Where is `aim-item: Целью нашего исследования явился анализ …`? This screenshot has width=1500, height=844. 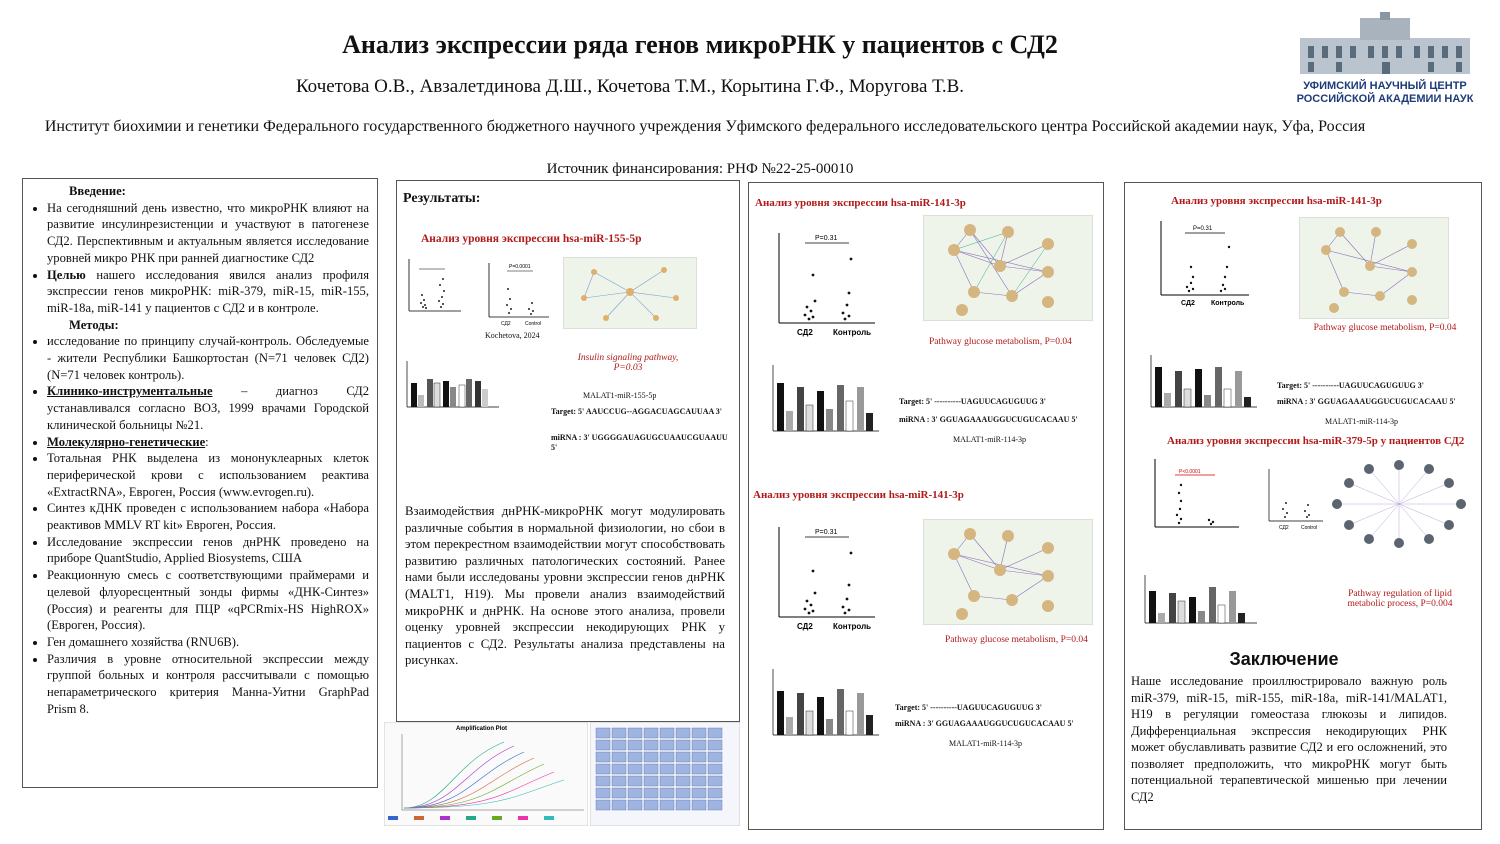
aim-item: Целью нашего исследования явился анализ … is located at coordinates (208, 292).